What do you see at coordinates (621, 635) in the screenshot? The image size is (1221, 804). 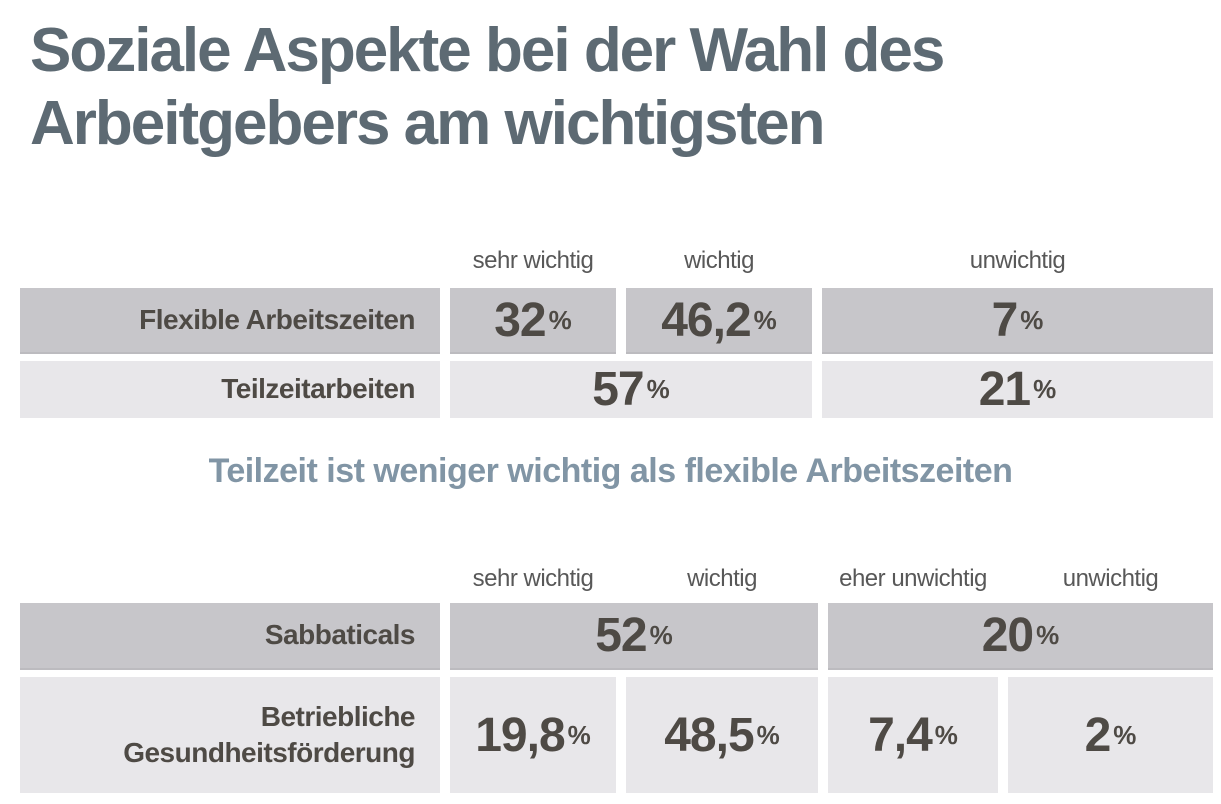 I see `value-number: 52` at bounding box center [621, 635].